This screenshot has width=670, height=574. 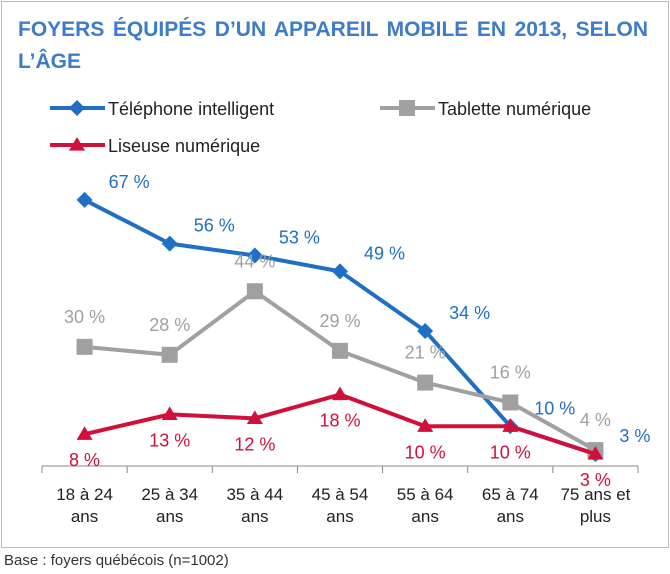 What do you see at coordinates (84, 505) in the screenshot?
I see `x-tick-label: 18 à 24 ans` at bounding box center [84, 505].